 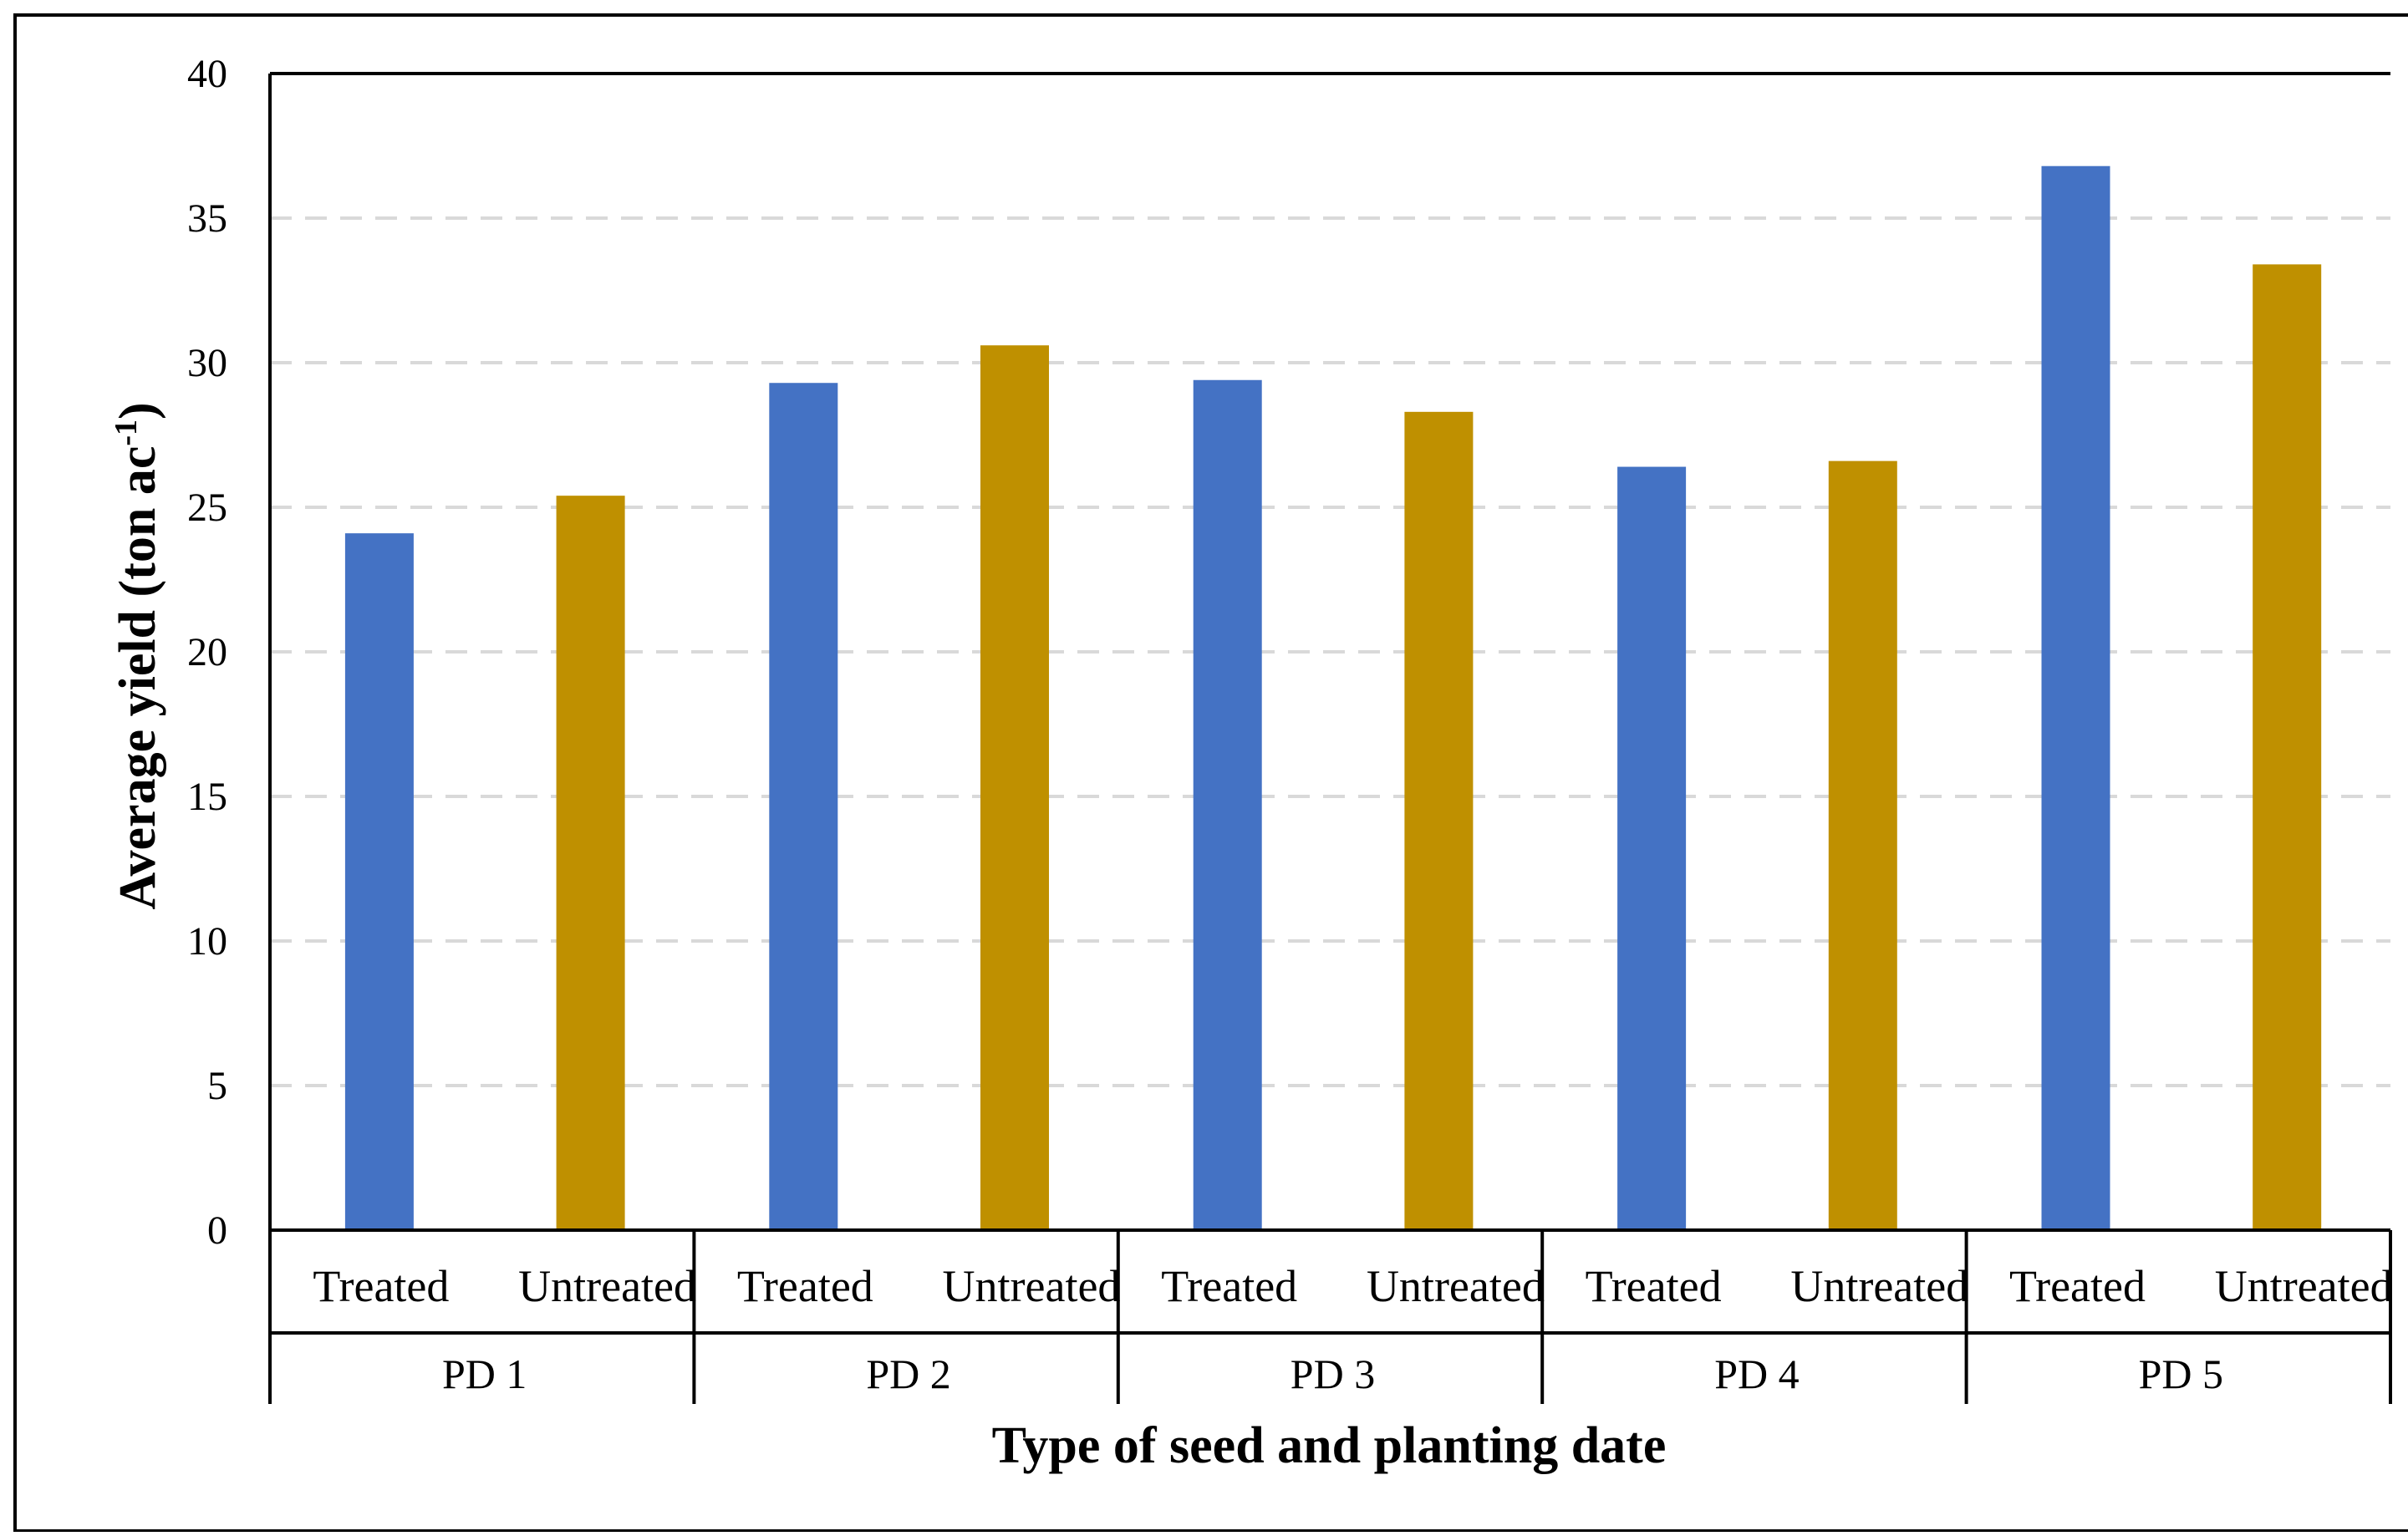 I want to click on bar-treated-pd1, so click(x=379, y=881).